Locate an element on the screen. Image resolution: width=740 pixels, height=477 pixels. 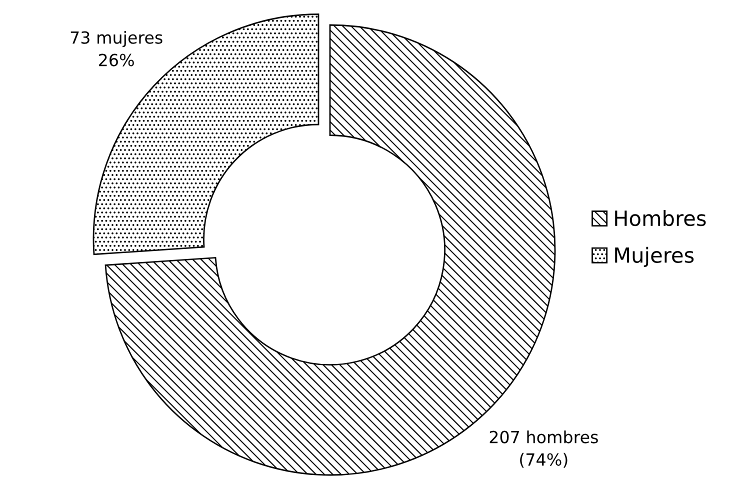
data-label: 73 mujeres 26% is located at coordinates (116, 48).